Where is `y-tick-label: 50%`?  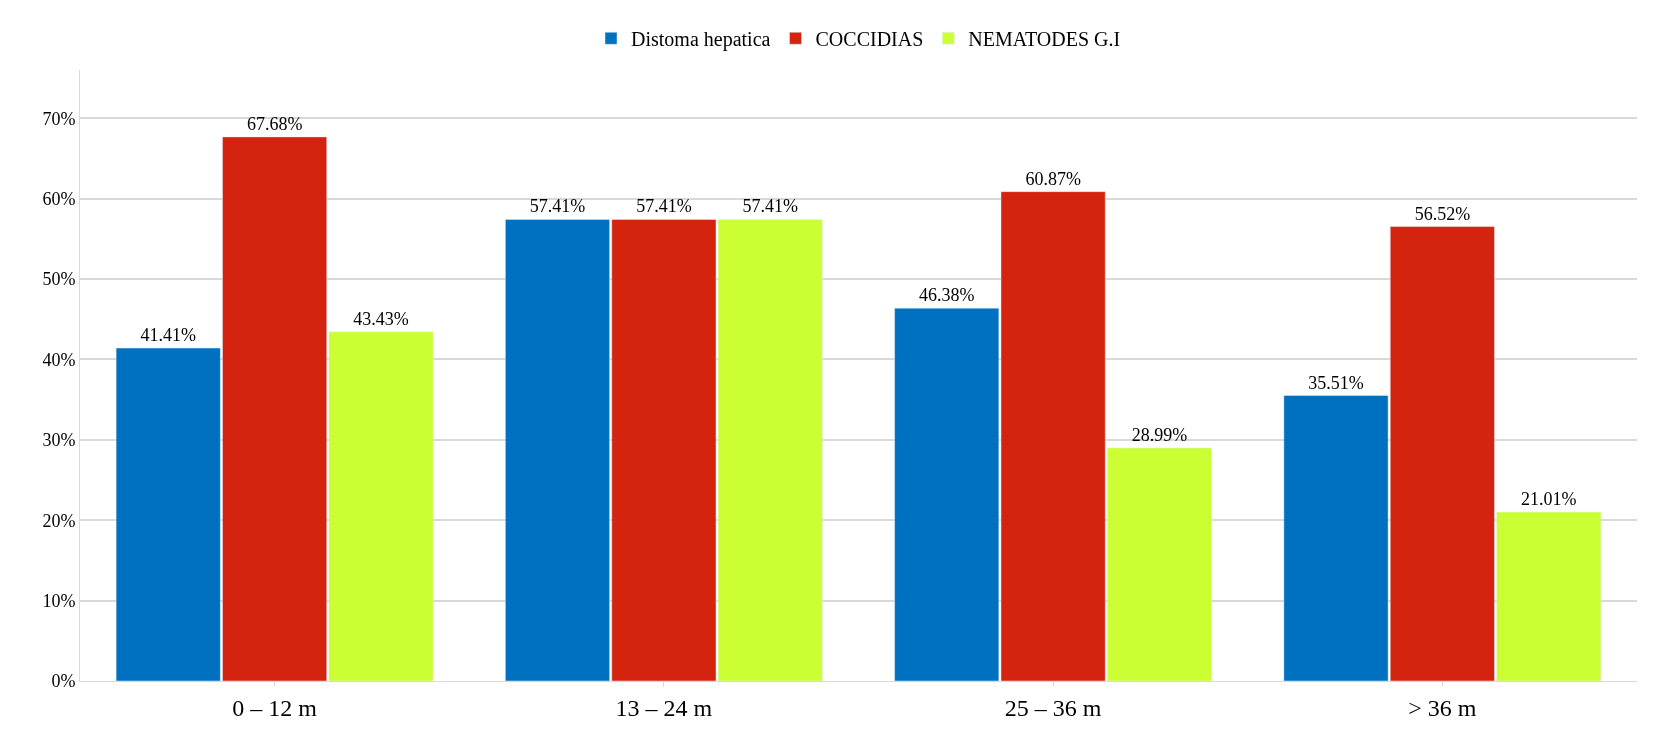
y-tick-label: 50% is located at coordinates (59, 279).